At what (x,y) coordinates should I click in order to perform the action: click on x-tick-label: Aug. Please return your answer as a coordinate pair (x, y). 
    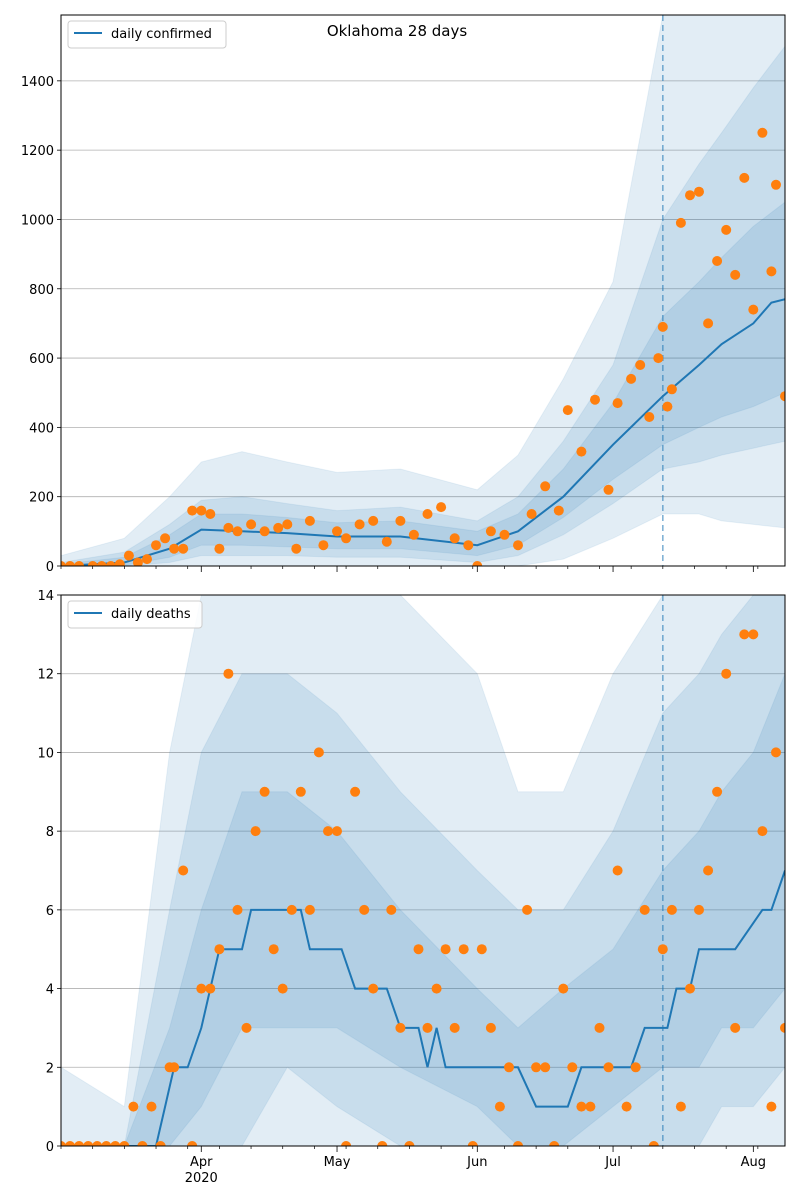
    Looking at the image, I should click on (753, 1162).